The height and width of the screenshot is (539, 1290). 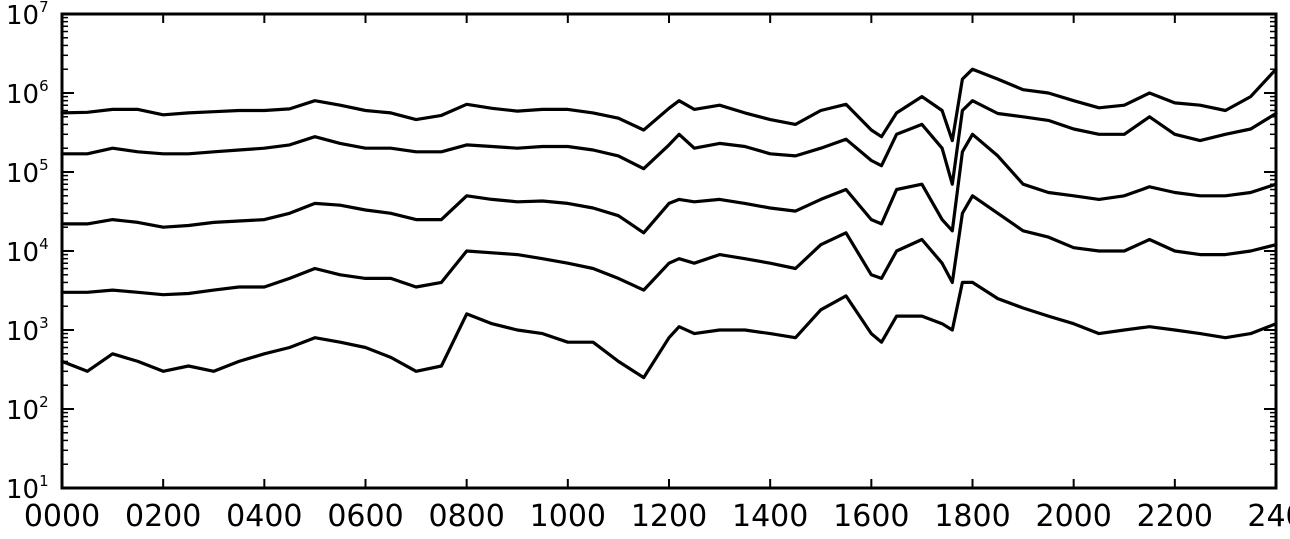 What do you see at coordinates (365, 516) in the screenshot?
I see `x-tick-label: 0600` at bounding box center [365, 516].